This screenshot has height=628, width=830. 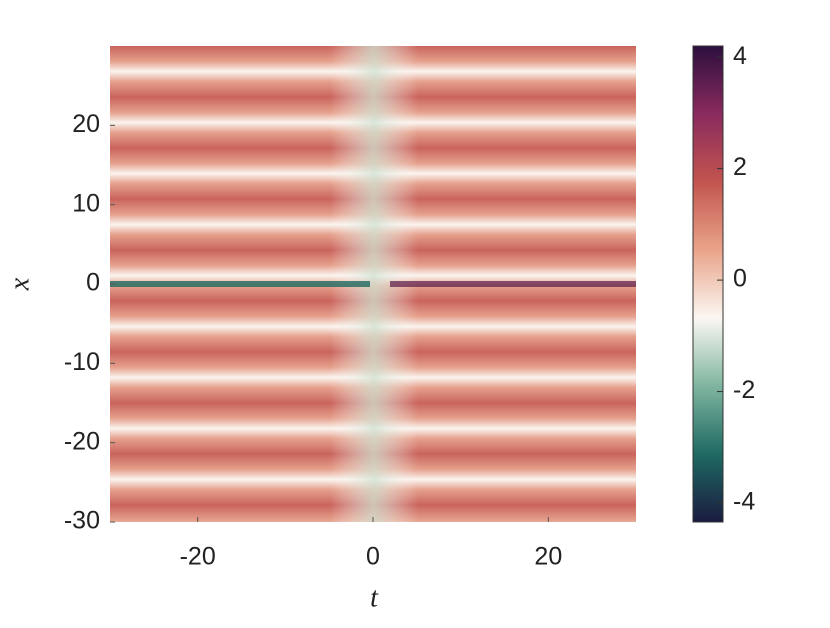 What do you see at coordinates (374, 597) in the screenshot?
I see `x-axis-label: t` at bounding box center [374, 597].